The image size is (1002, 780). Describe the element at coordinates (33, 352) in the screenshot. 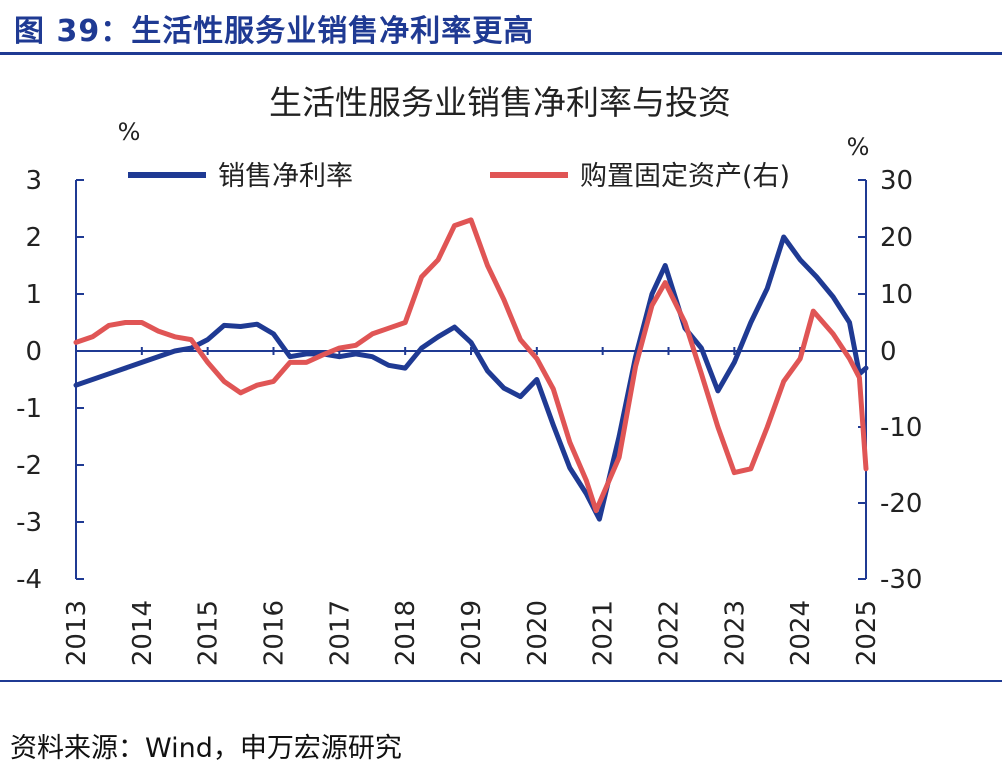

I see `left-tick-label: 0` at that location.